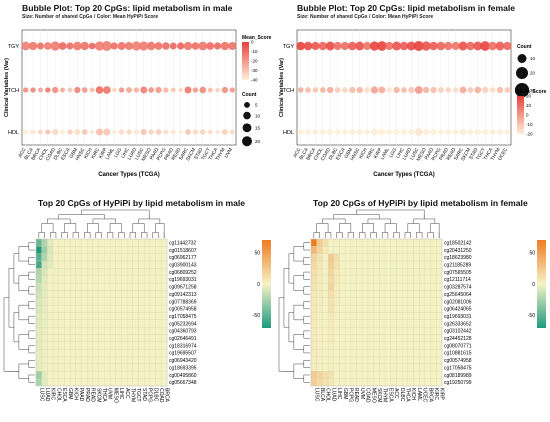 This screenshot has height=422, width=550. Describe the element at coordinates (76, 394) in the screenshot. I see `col-label: KICH` at that location.